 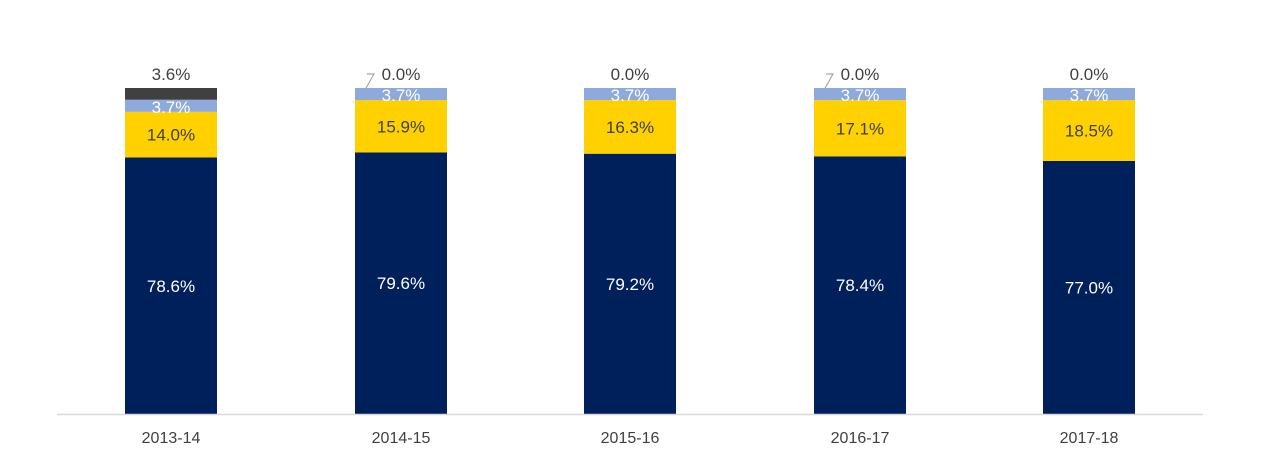 I want to click on data-label: 78.6%, so click(x=171, y=286).